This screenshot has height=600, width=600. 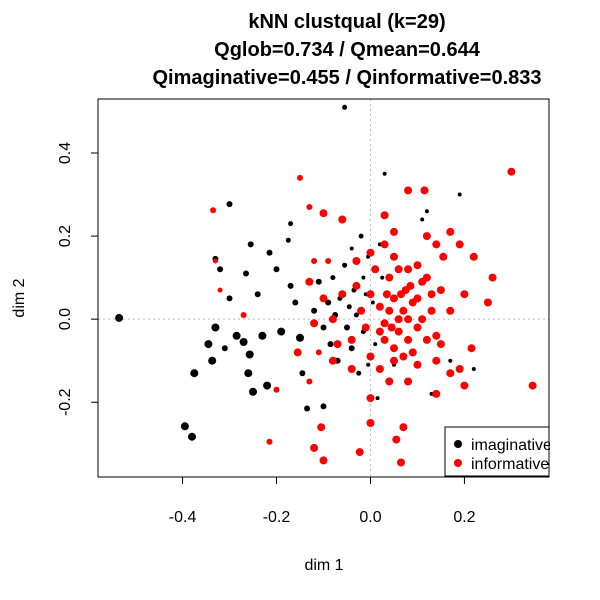 What do you see at coordinates (19, 297) in the screenshot?
I see `y-axis-label: dim 2` at bounding box center [19, 297].